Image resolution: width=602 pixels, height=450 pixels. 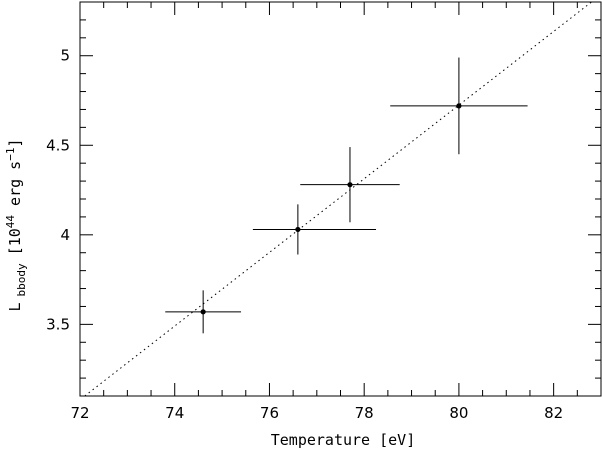 What do you see at coordinates (15, 143) in the screenshot?
I see `y-axis-title-unit-close: ]` at bounding box center [15, 143].